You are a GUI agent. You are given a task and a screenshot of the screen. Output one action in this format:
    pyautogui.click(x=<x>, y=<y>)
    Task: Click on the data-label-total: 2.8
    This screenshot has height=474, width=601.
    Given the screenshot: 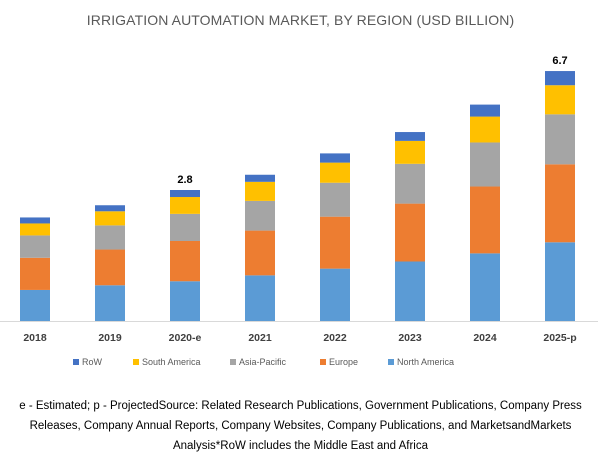 What is the action you would take?
    pyautogui.click(x=184, y=180)
    